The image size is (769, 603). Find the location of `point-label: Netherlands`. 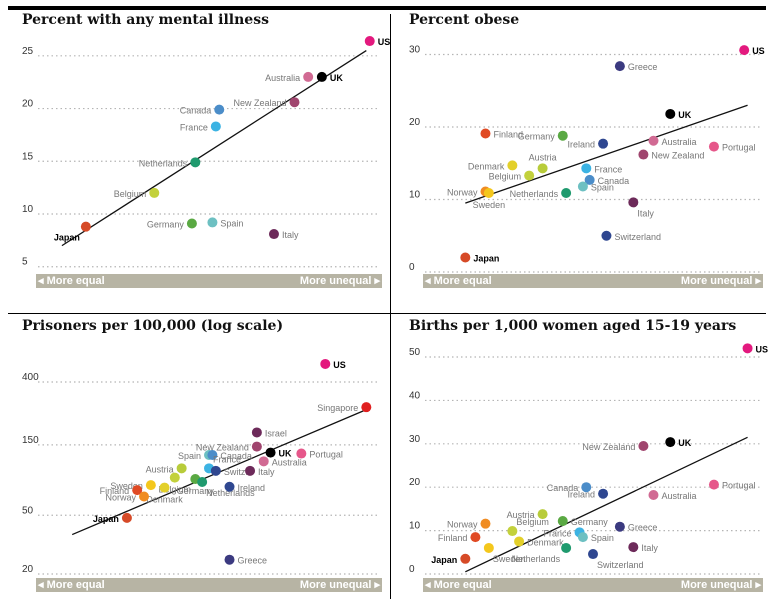

point-label: Netherlands is located at coordinates (163, 163).